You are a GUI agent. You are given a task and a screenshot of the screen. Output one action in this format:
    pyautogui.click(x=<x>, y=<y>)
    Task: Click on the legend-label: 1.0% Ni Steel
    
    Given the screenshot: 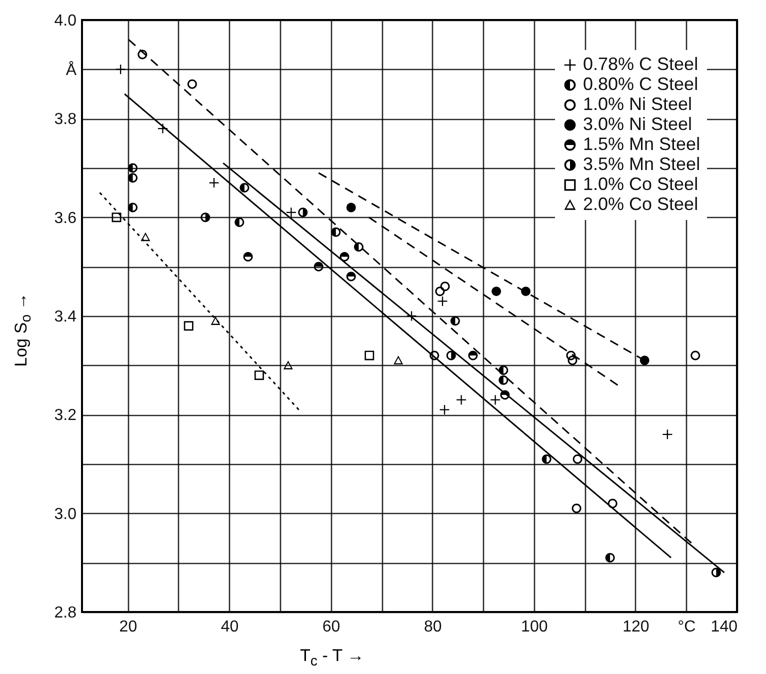 What is the action you would take?
    pyautogui.click(x=637, y=104)
    